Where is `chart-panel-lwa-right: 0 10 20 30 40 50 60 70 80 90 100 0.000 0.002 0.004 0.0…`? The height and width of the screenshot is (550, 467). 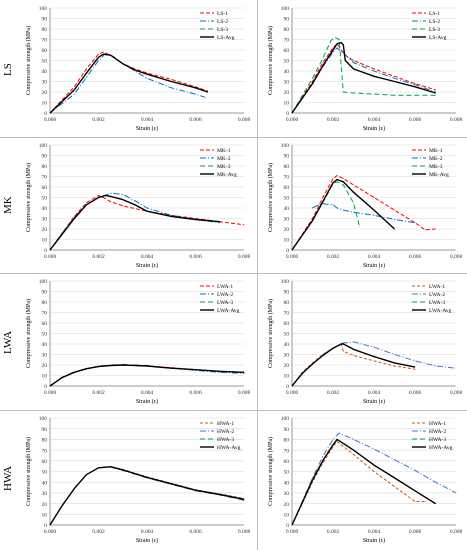 chart-panel-lwa-right: 0 10 20 30 40 50 60 70 80 90 100 0.000 0.002 0.004 0.0… is located at coordinates (364, 342).